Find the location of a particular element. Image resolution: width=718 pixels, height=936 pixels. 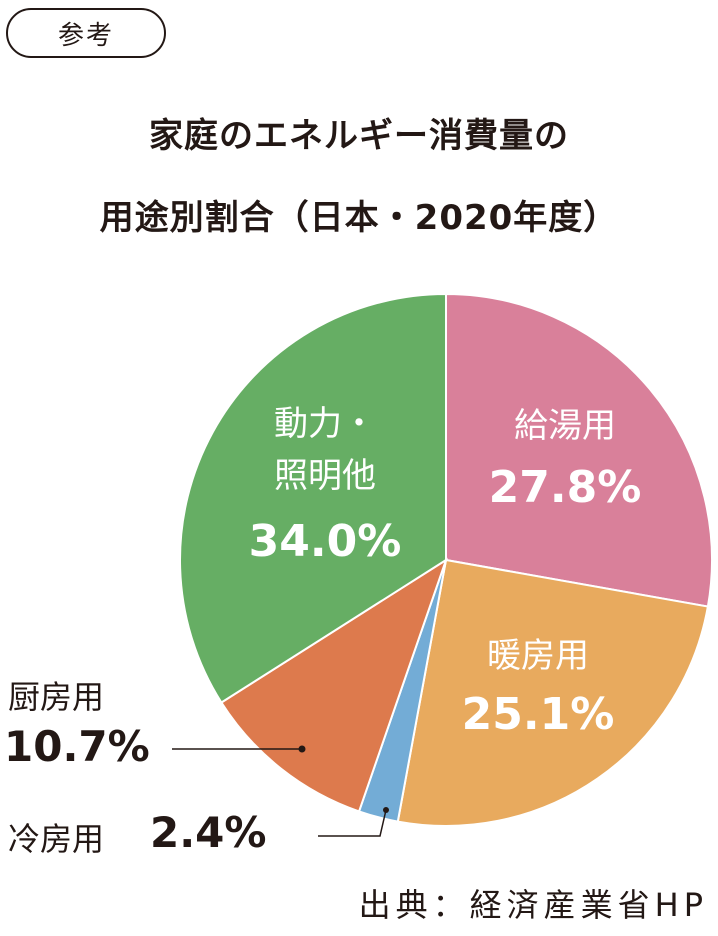

slice-label-danbo-percent: 25.1% is located at coordinates (538, 714).